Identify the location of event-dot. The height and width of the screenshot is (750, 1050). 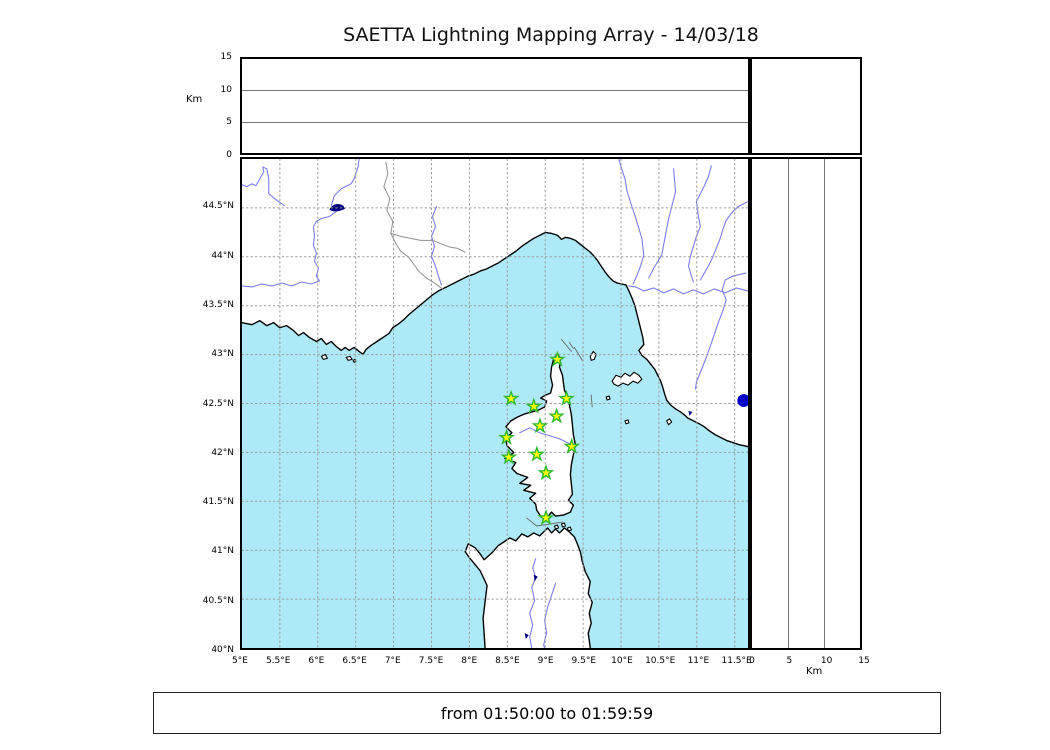
(742, 401).